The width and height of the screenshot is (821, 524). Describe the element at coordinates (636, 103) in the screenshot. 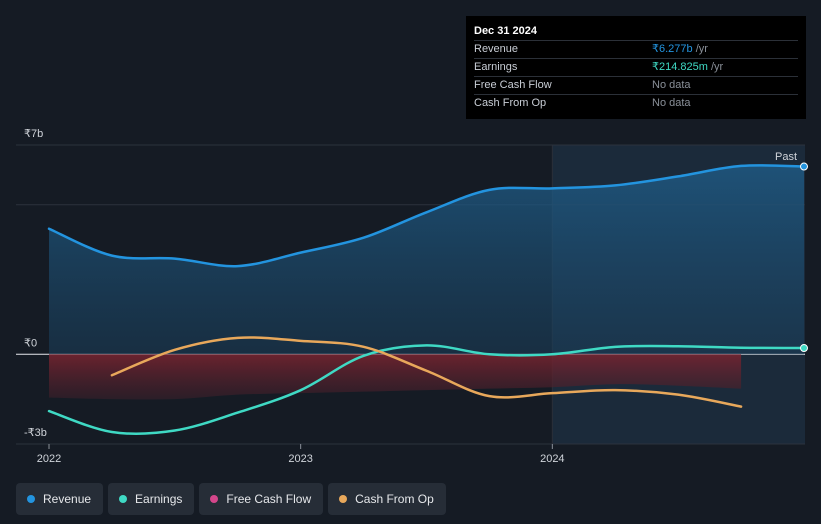

I see `tooltip-row-cfo: Cash From Op No data` at that location.